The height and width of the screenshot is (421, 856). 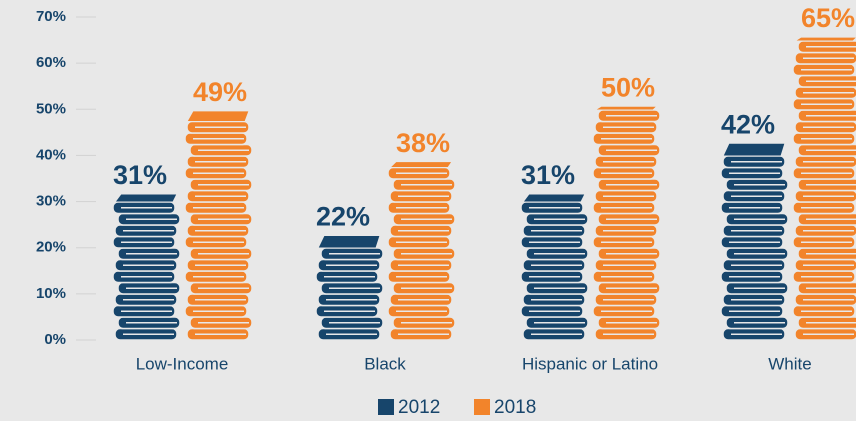 What do you see at coordinates (51, 108) in the screenshot?
I see `y-tick-label: 50%` at bounding box center [51, 108].